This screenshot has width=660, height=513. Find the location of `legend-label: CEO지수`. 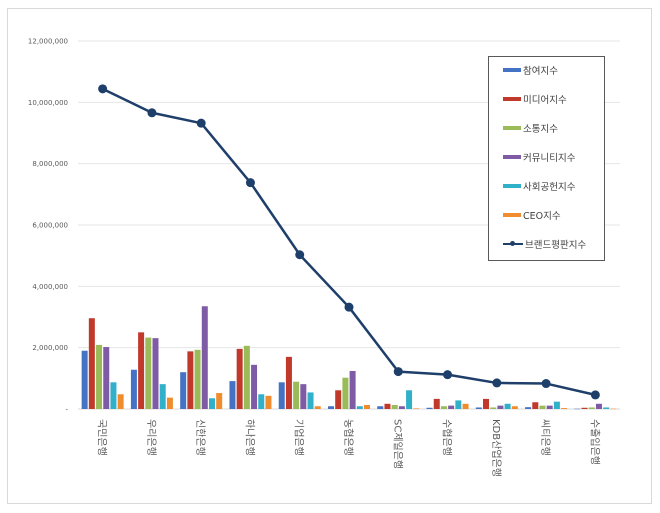

legend-label: CEO지수 is located at coordinates (542, 216).